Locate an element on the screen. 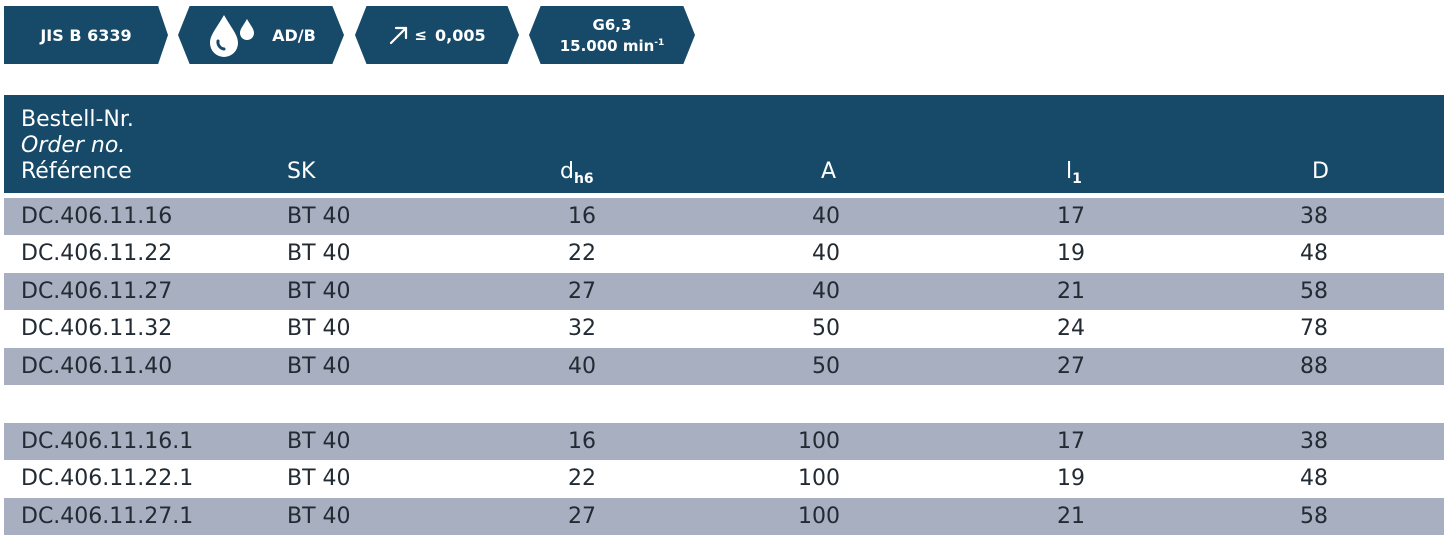 The height and width of the screenshot is (540, 1448). header-order-number: Bestell-Nr. Order no. Référence is located at coordinates (77, 146).